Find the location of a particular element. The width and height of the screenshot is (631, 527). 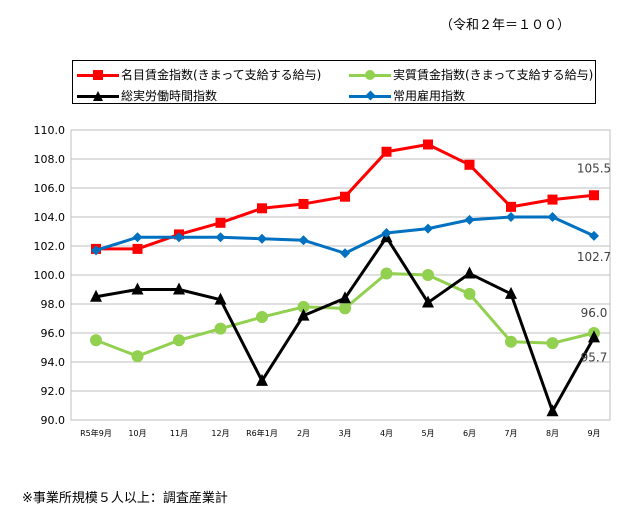

legend-item-hours: 総実労働時間指数 is located at coordinates (147, 95).